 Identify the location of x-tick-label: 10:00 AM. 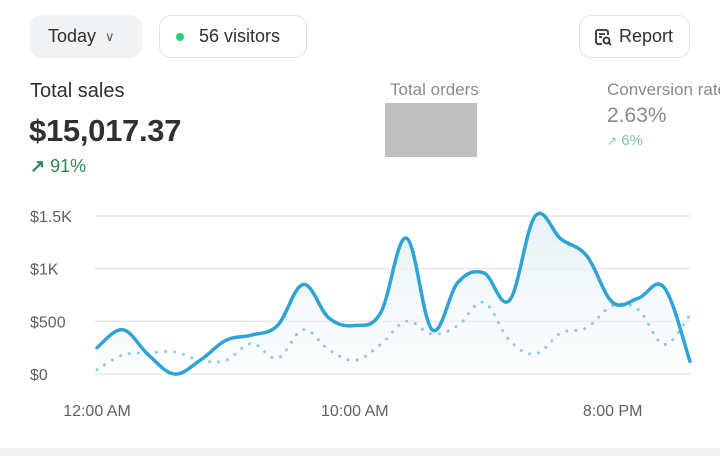
(355, 411).